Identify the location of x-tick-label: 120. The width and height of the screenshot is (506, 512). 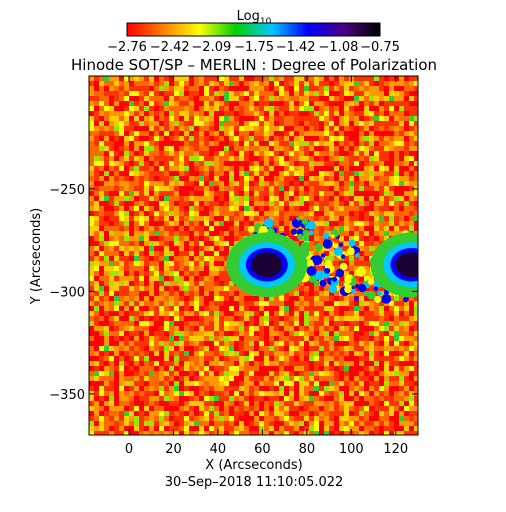
(395, 449).